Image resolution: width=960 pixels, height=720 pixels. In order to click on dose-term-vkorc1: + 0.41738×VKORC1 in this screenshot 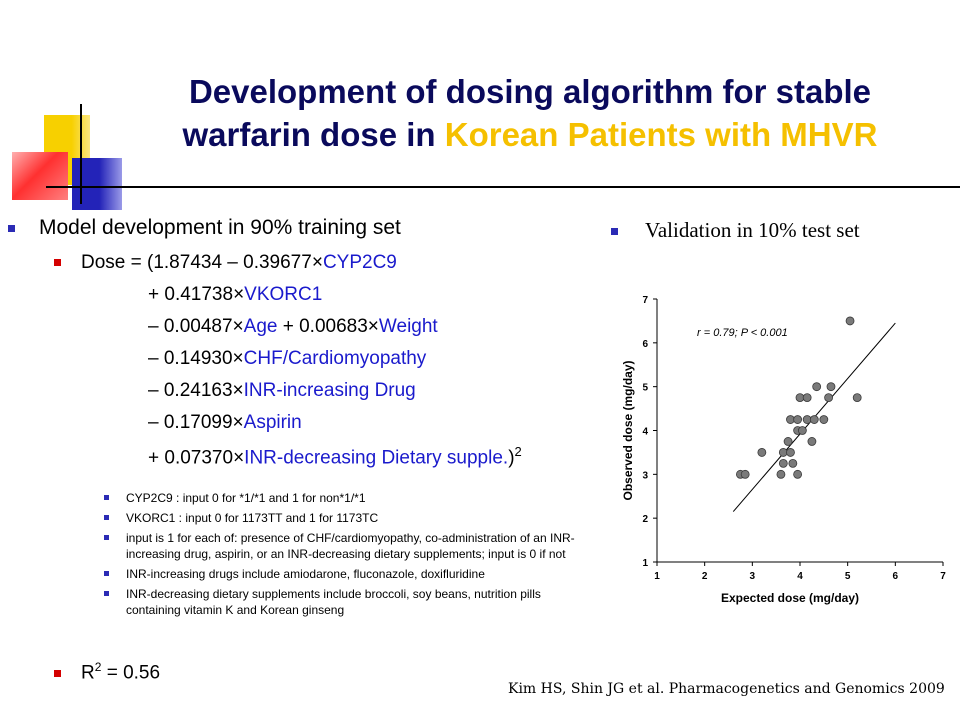, I will do `click(235, 295)`.